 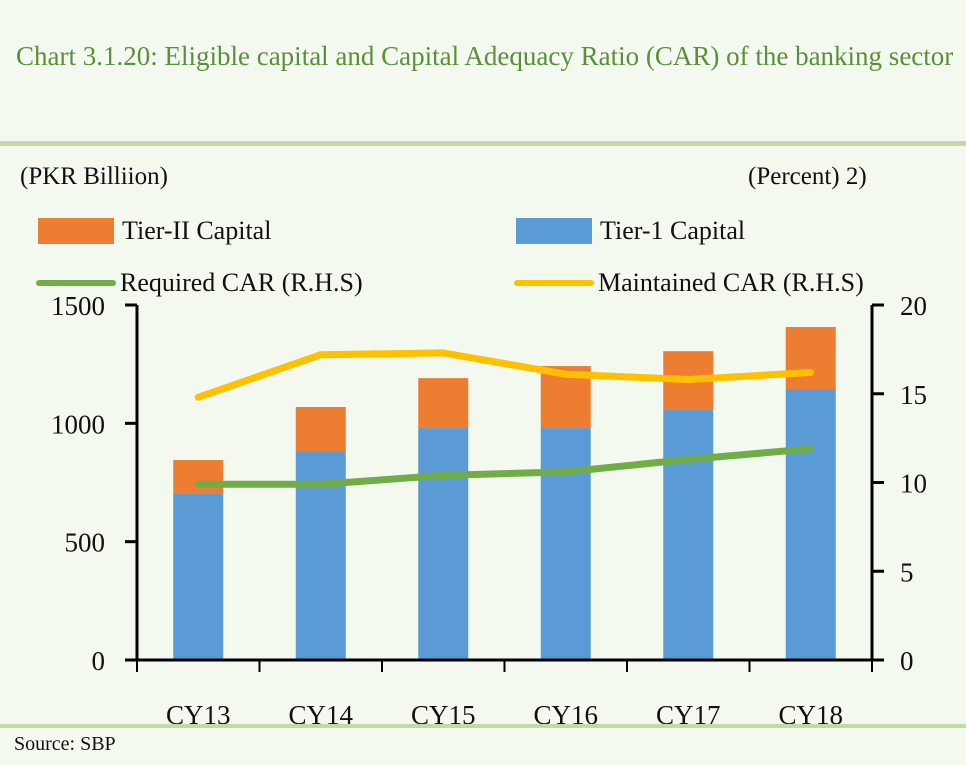 I want to click on bar-tier1-cy17, so click(x=688, y=535).